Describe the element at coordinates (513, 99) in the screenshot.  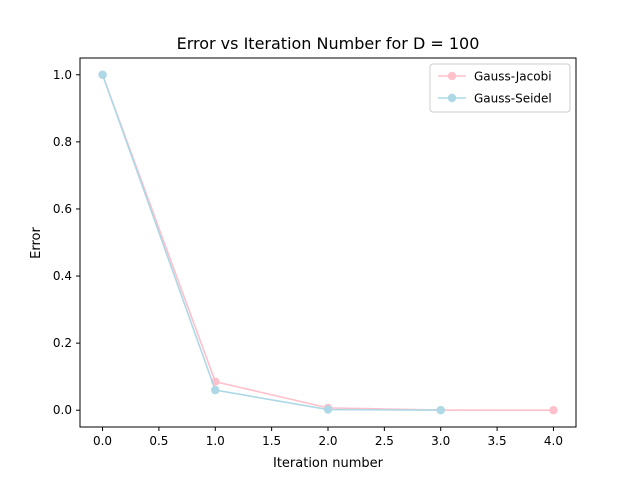
I see `legend-label: Gauss-Seidel` at that location.